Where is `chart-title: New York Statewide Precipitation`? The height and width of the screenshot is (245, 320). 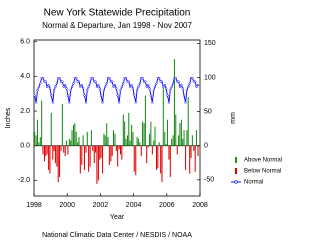 chart-title: New York Statewide Precipitation is located at coordinates (117, 13).